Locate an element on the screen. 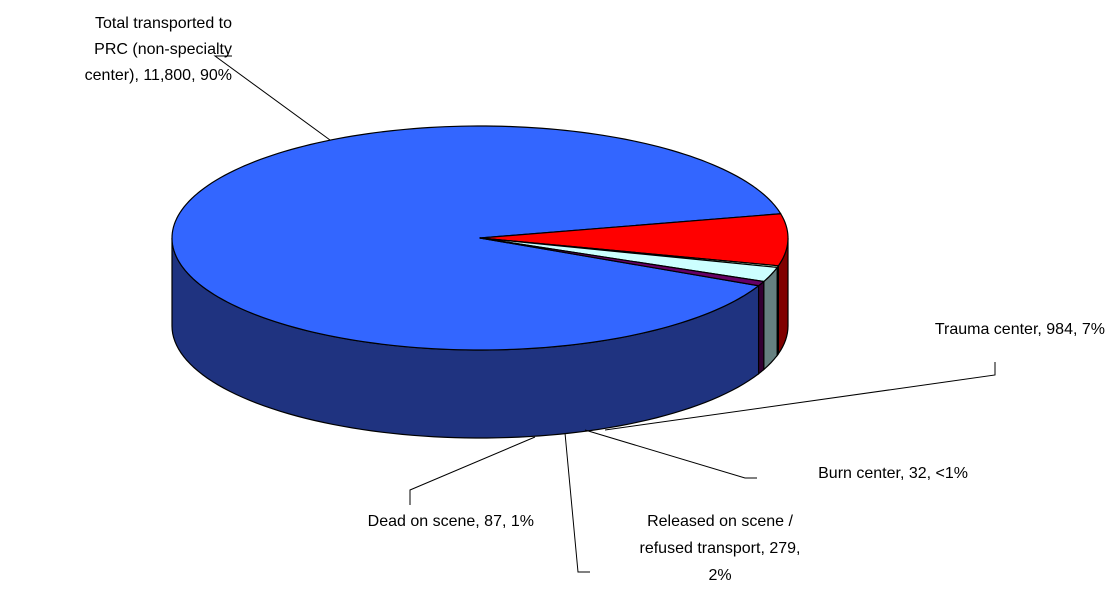  leader-line-released-on-scene-refused-transport is located at coordinates (577, 502).